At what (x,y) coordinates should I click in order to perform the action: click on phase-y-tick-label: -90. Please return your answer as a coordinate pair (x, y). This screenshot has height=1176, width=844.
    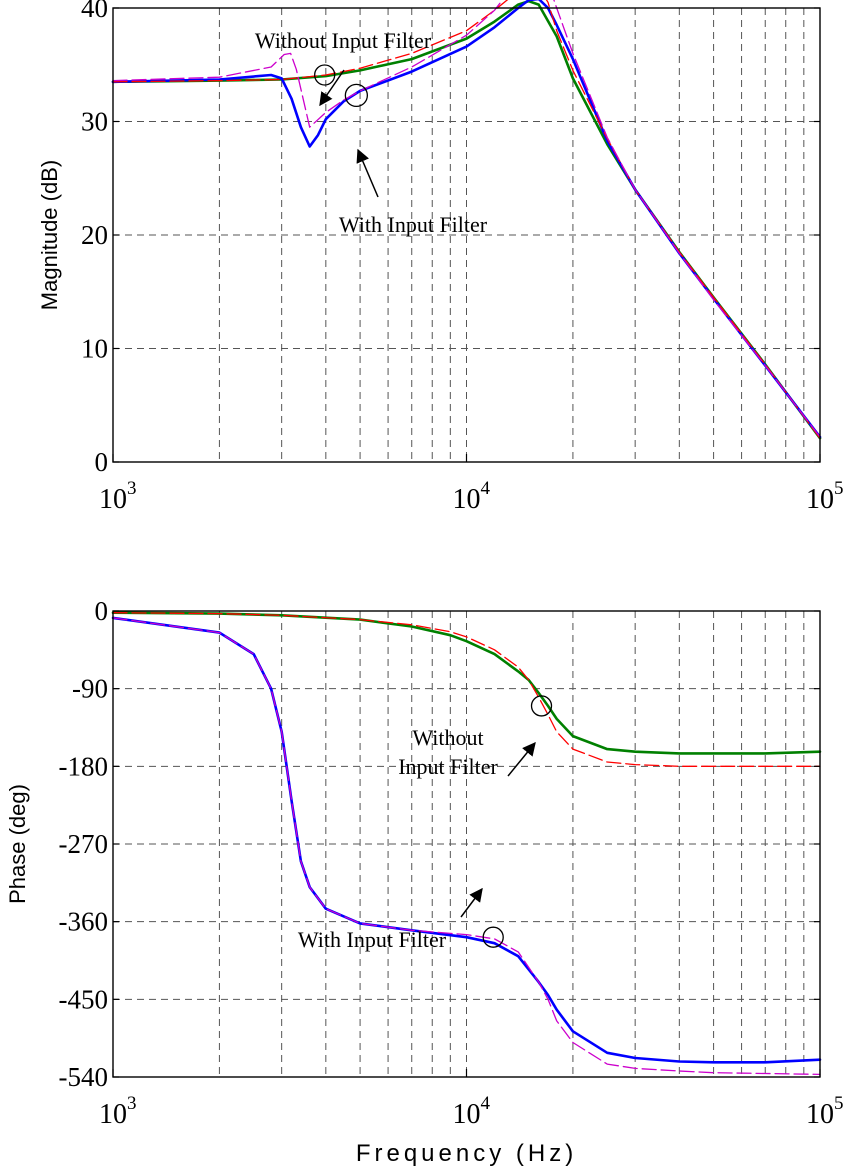
    Looking at the image, I should click on (90, 689).